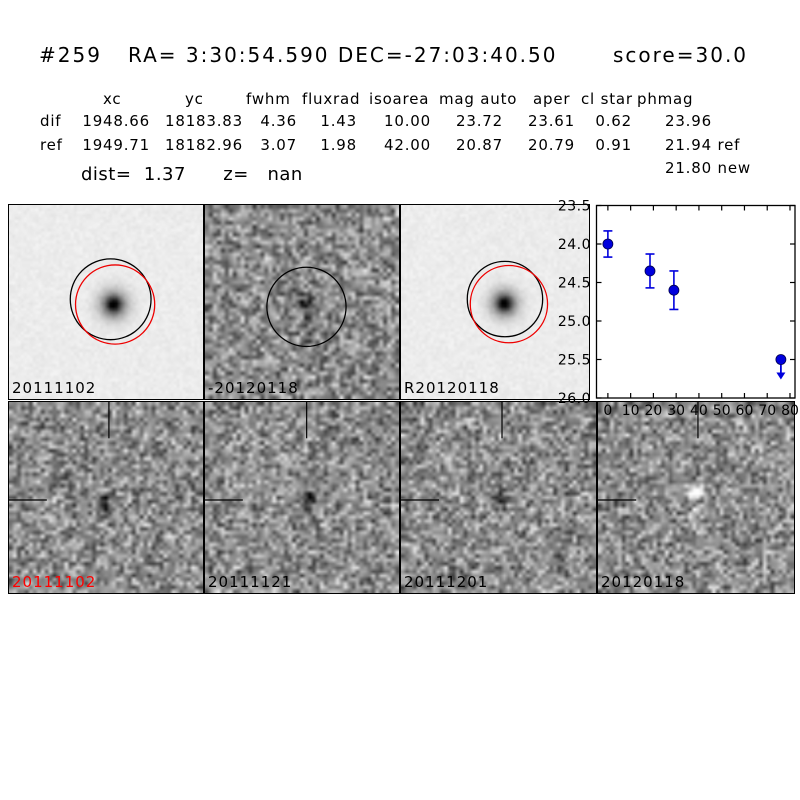 This screenshot has width=800, height=800. I want to click on col-header-phmag: phmag, so click(665, 99).